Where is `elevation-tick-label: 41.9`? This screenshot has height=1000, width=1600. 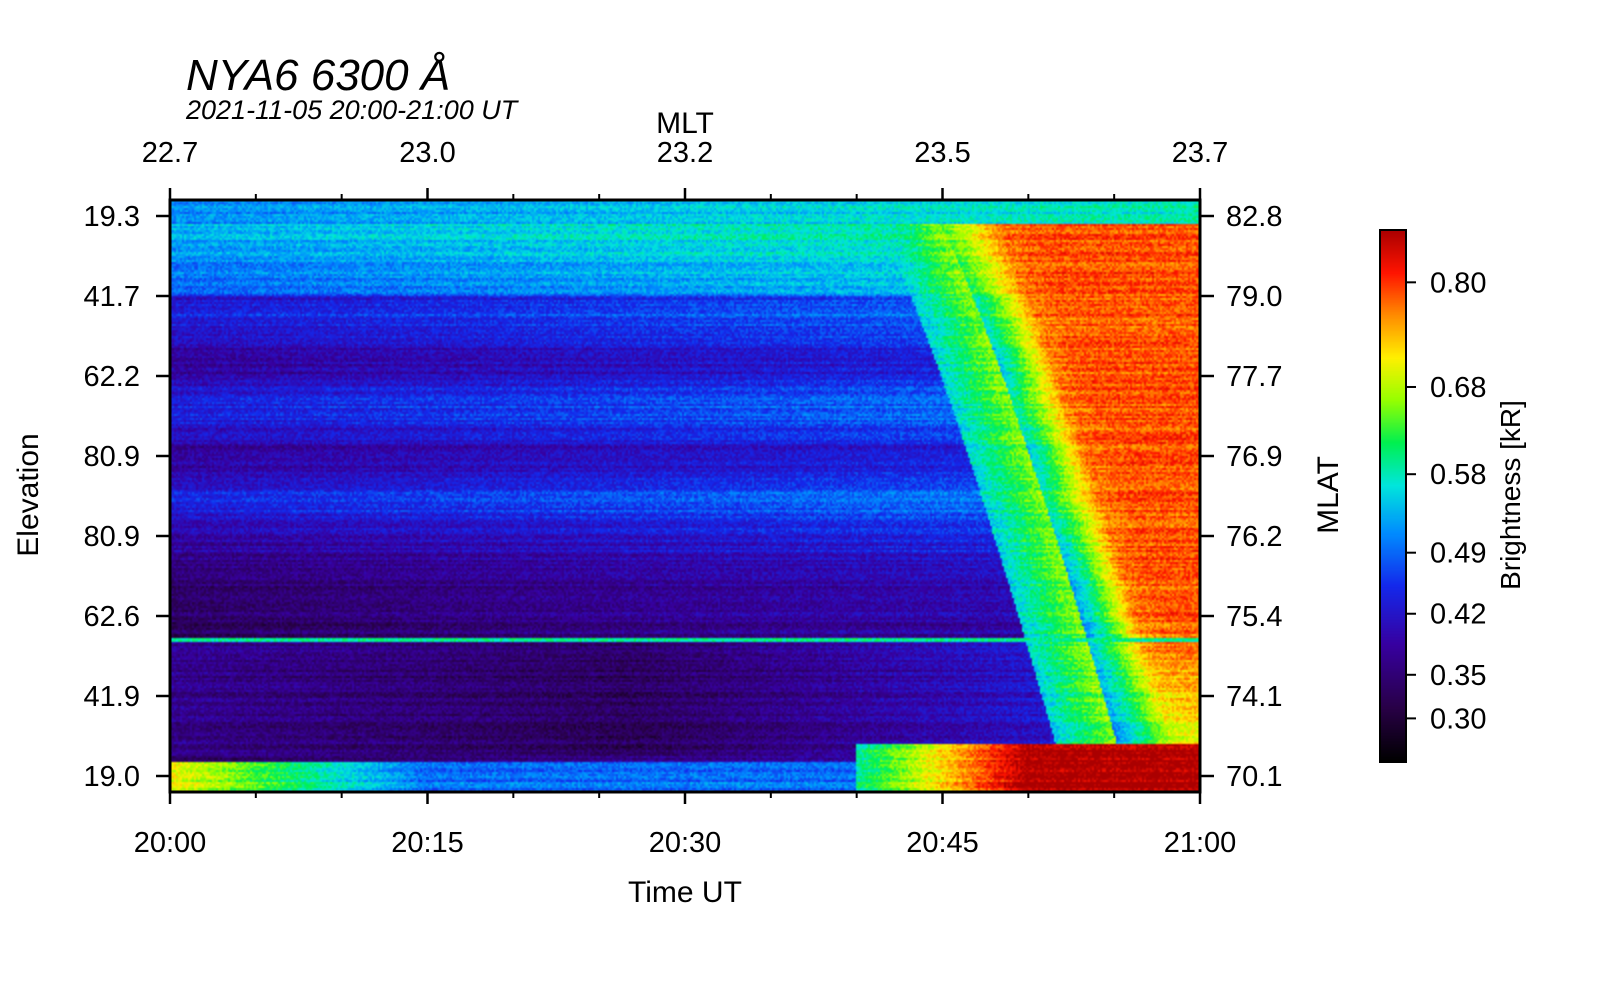
elevation-tick-label: 41.9 is located at coordinates (112, 697).